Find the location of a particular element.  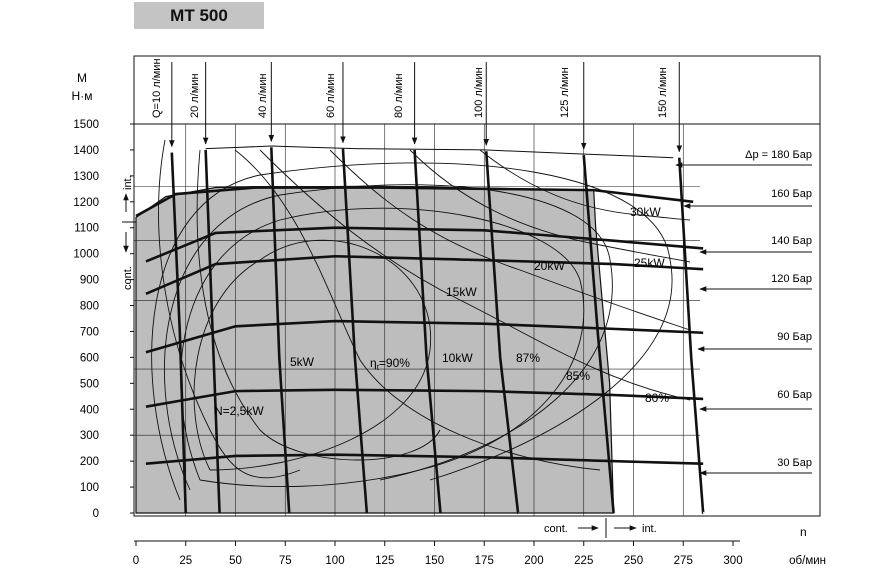

pressure-label: 120 Бар is located at coordinates (791, 279).